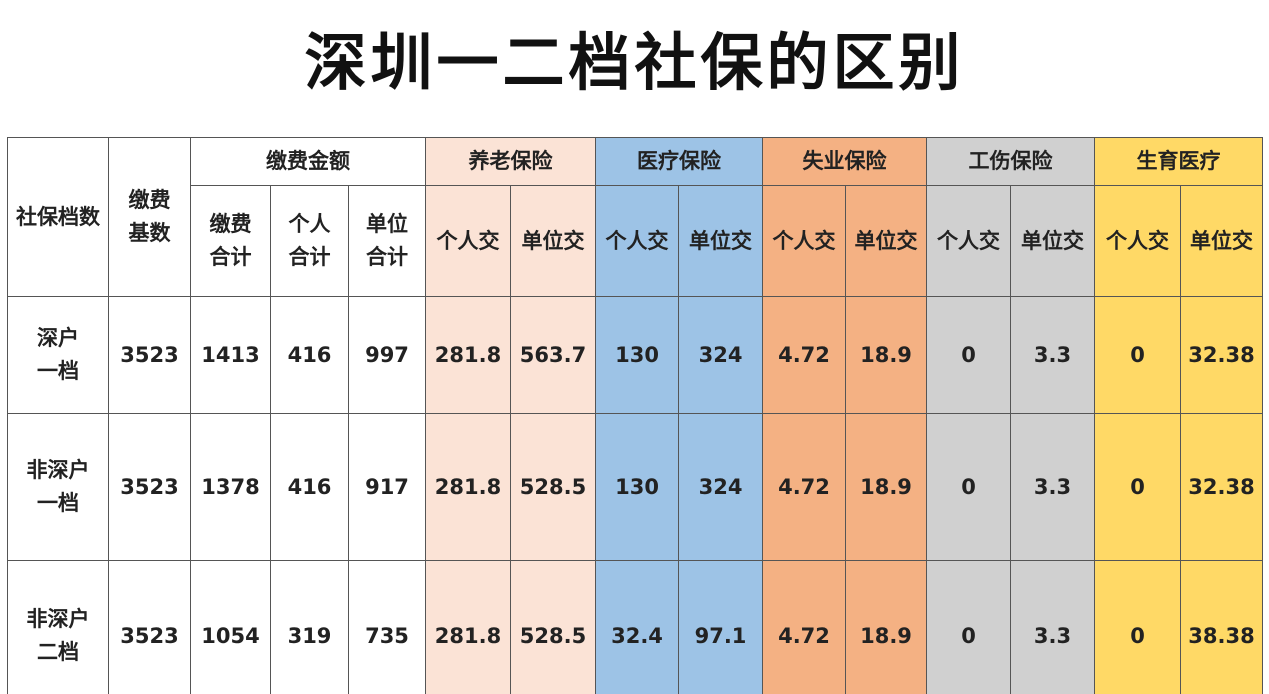 Image resolution: width=1269 pixels, height=694 pixels. I want to click on data-cell: 1413, so click(230, 355).